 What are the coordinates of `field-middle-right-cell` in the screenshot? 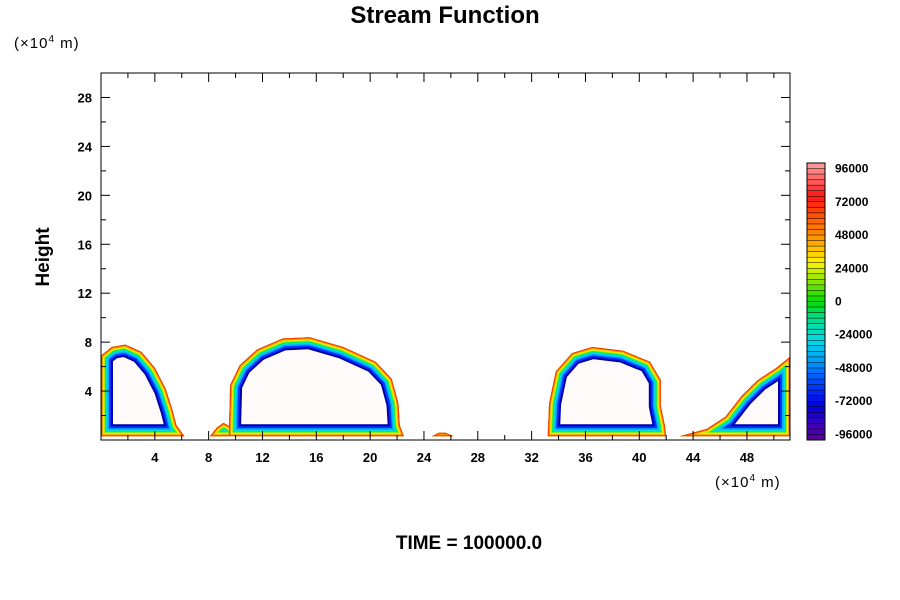 It's located at (607, 392).